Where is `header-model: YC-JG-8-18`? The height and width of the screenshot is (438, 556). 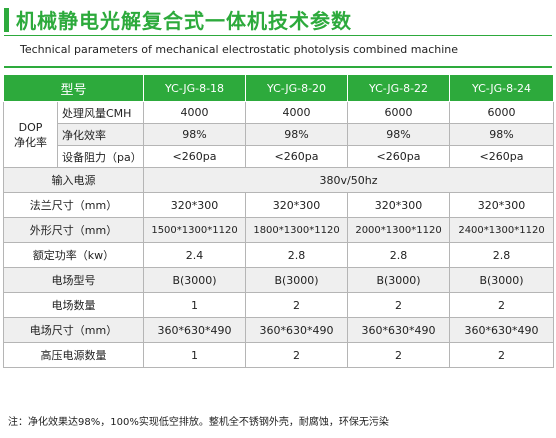 header-model: YC-JG-8-18 is located at coordinates (195, 88).